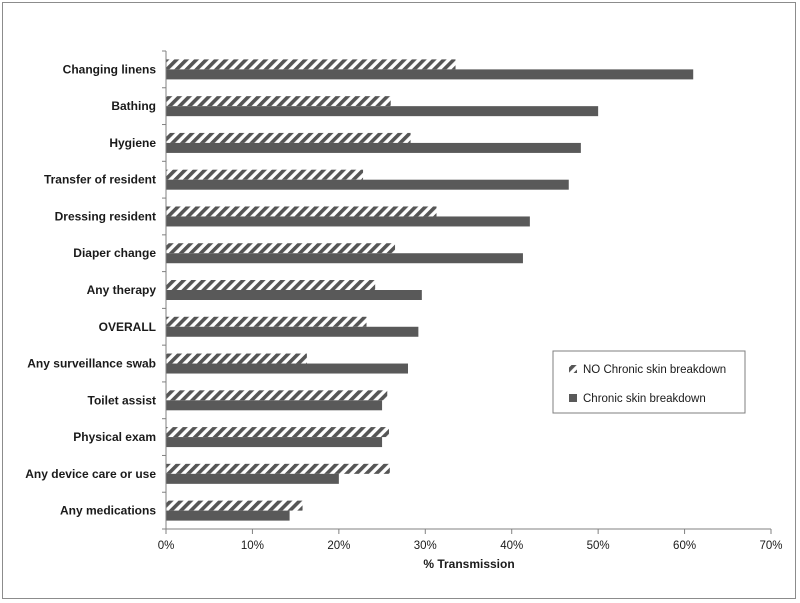 The height and width of the screenshot is (603, 800). What do you see at coordinates (367, 184) in the screenshot?
I see `bar-chronic-transfer-of-resident` at bounding box center [367, 184].